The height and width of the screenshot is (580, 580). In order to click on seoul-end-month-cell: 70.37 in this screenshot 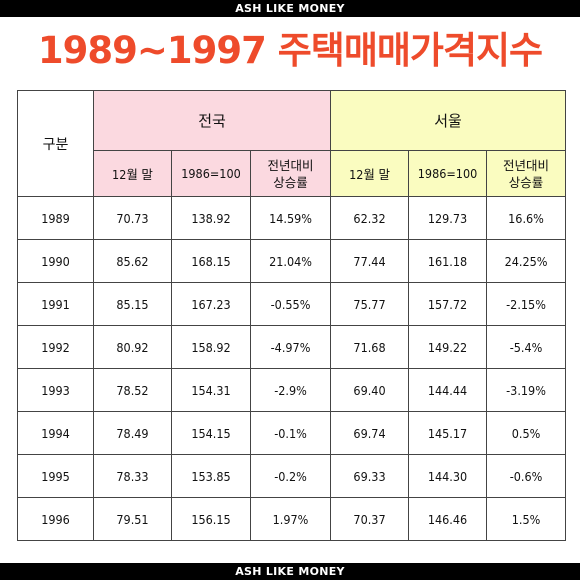, I will do `click(370, 519)`.